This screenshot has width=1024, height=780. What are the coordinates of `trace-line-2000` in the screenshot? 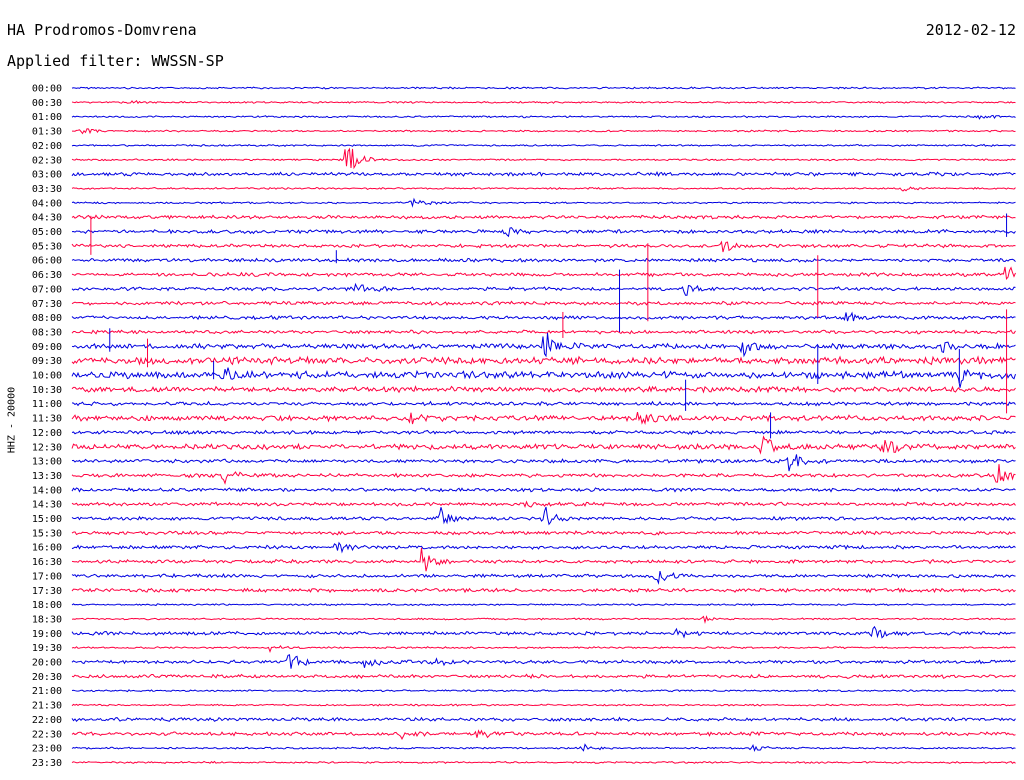 It's located at (543, 661).